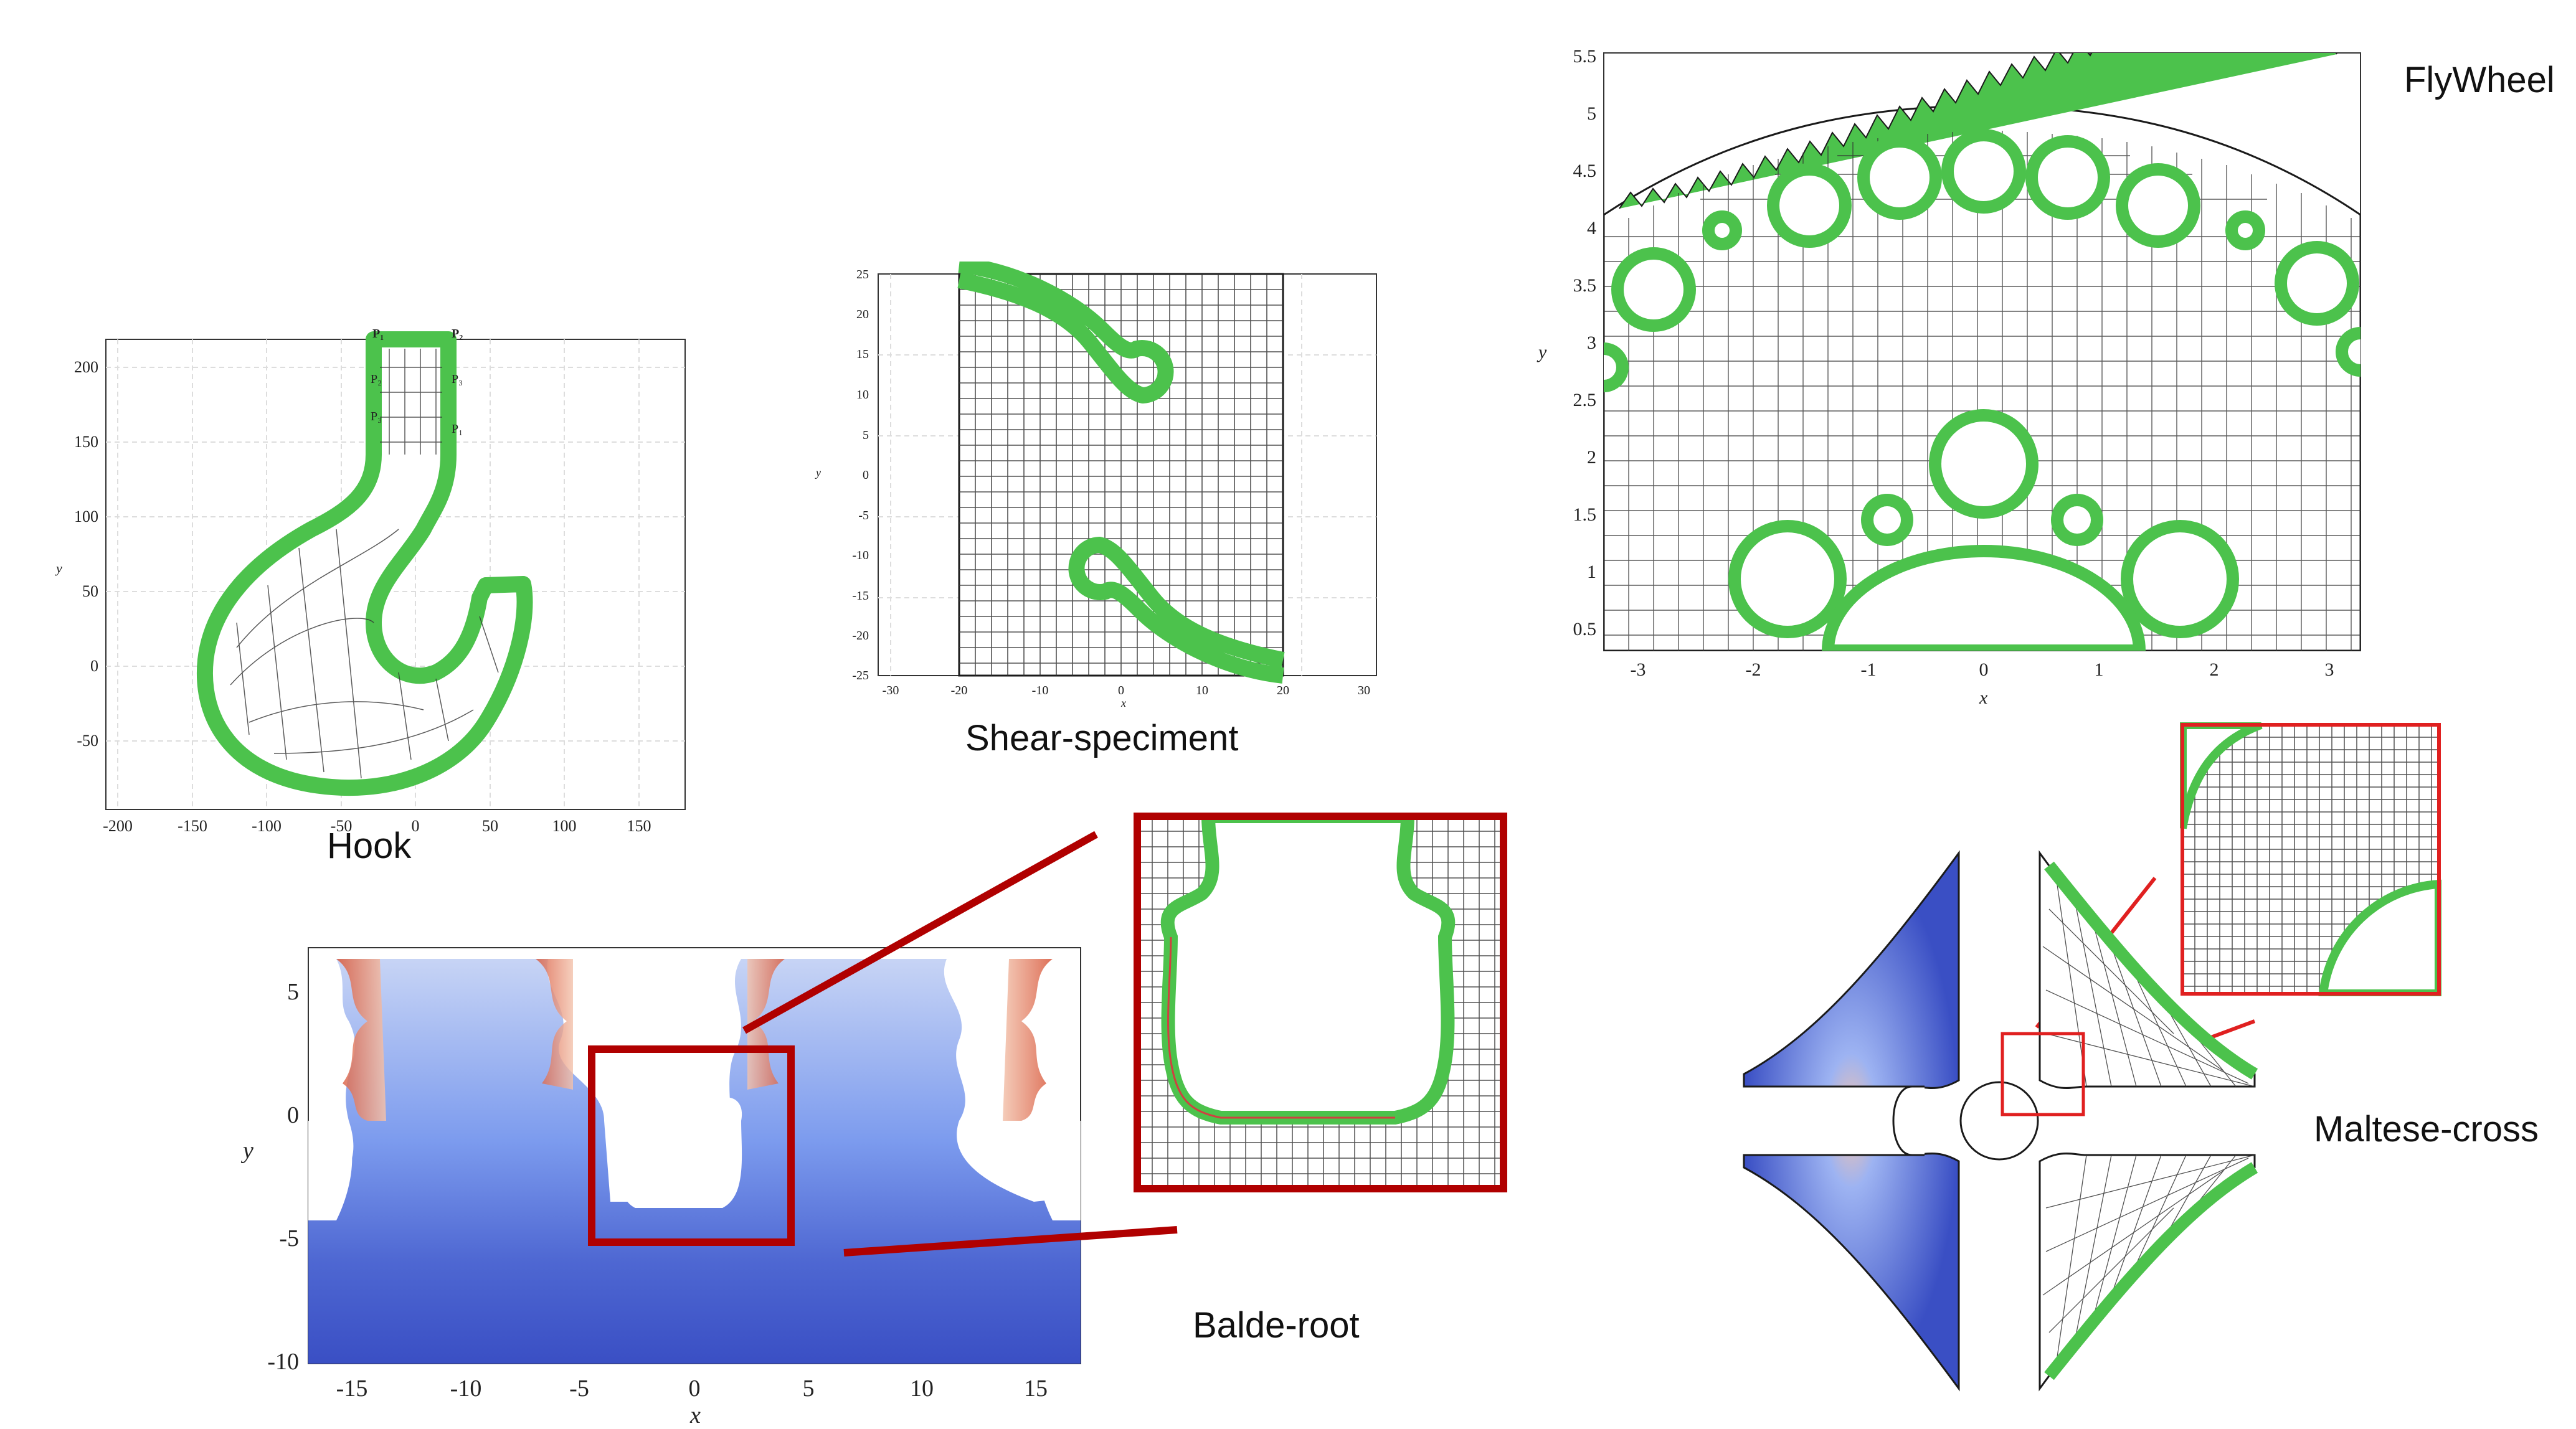 This screenshot has width=2576, height=1429. I want to click on flywheel-ytick: 1.5, so click(1585, 514).